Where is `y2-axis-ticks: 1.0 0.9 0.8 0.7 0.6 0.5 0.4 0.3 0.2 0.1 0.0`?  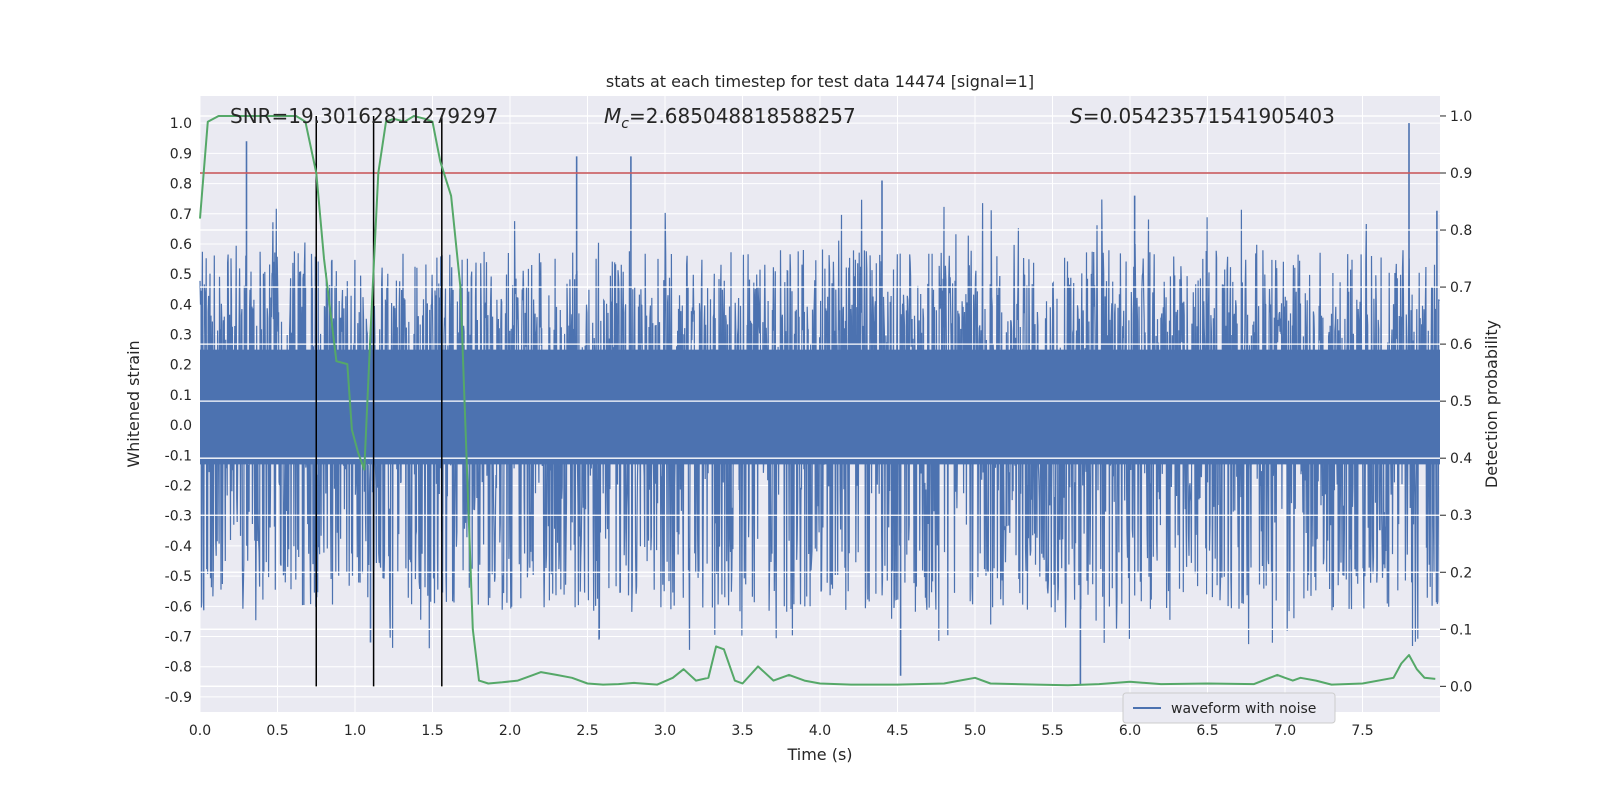 y2-axis-ticks: 1.0 0.9 0.8 0.7 0.6 0.5 0.4 0.3 0.2 0.1 0.0 is located at coordinates (1456, 402).